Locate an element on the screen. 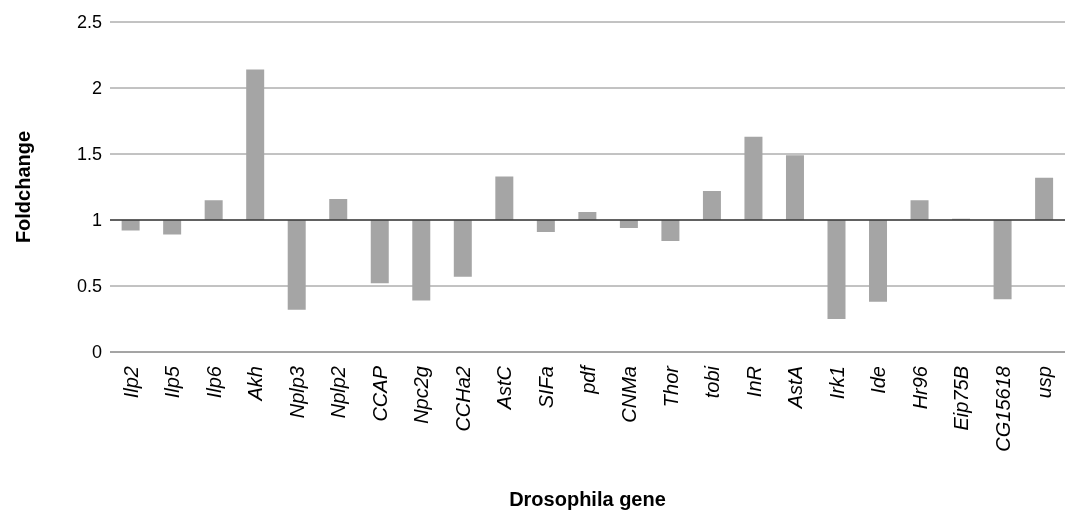 The image size is (1079, 531). x-tick-label: AstA is located at coordinates (795, 388).